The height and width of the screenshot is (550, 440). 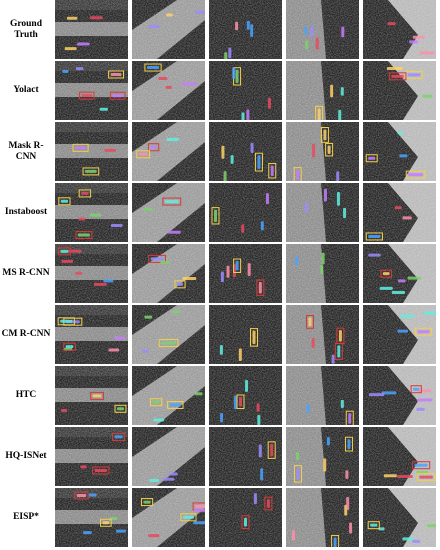 I want to click on figure-row: MS R-CNN, so click(x=220, y=273).